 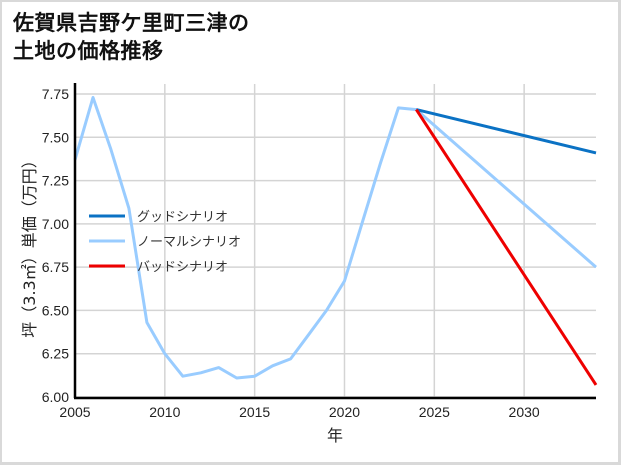 What do you see at coordinates (182, 217) in the screenshot?
I see `legend-label: グッドシナリオ` at bounding box center [182, 217].